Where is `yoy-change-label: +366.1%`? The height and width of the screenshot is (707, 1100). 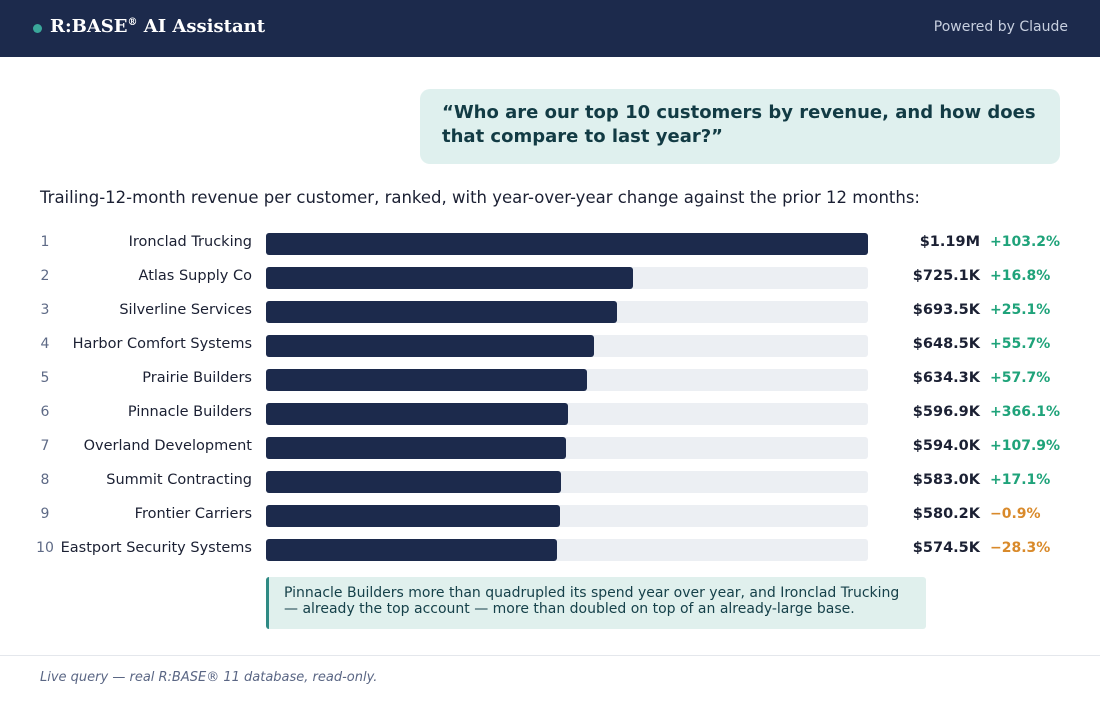 yoy-change-label: +366.1% is located at coordinates (1025, 412).